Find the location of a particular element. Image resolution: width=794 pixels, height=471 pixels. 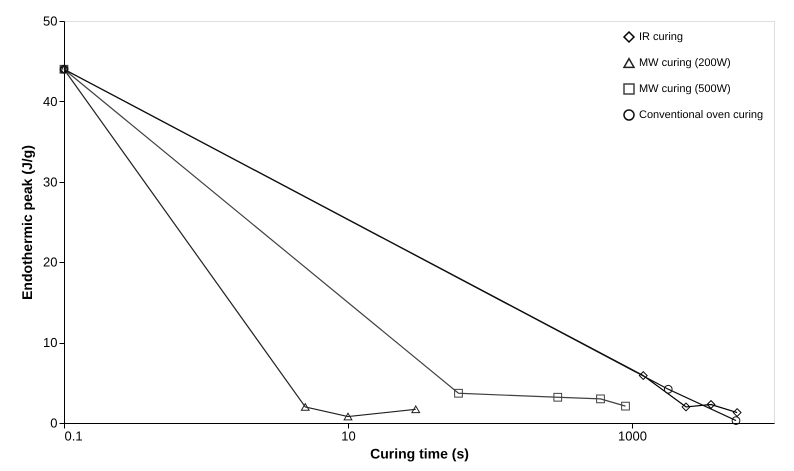

y-tick-label: 40 is located at coordinates (50, 101).